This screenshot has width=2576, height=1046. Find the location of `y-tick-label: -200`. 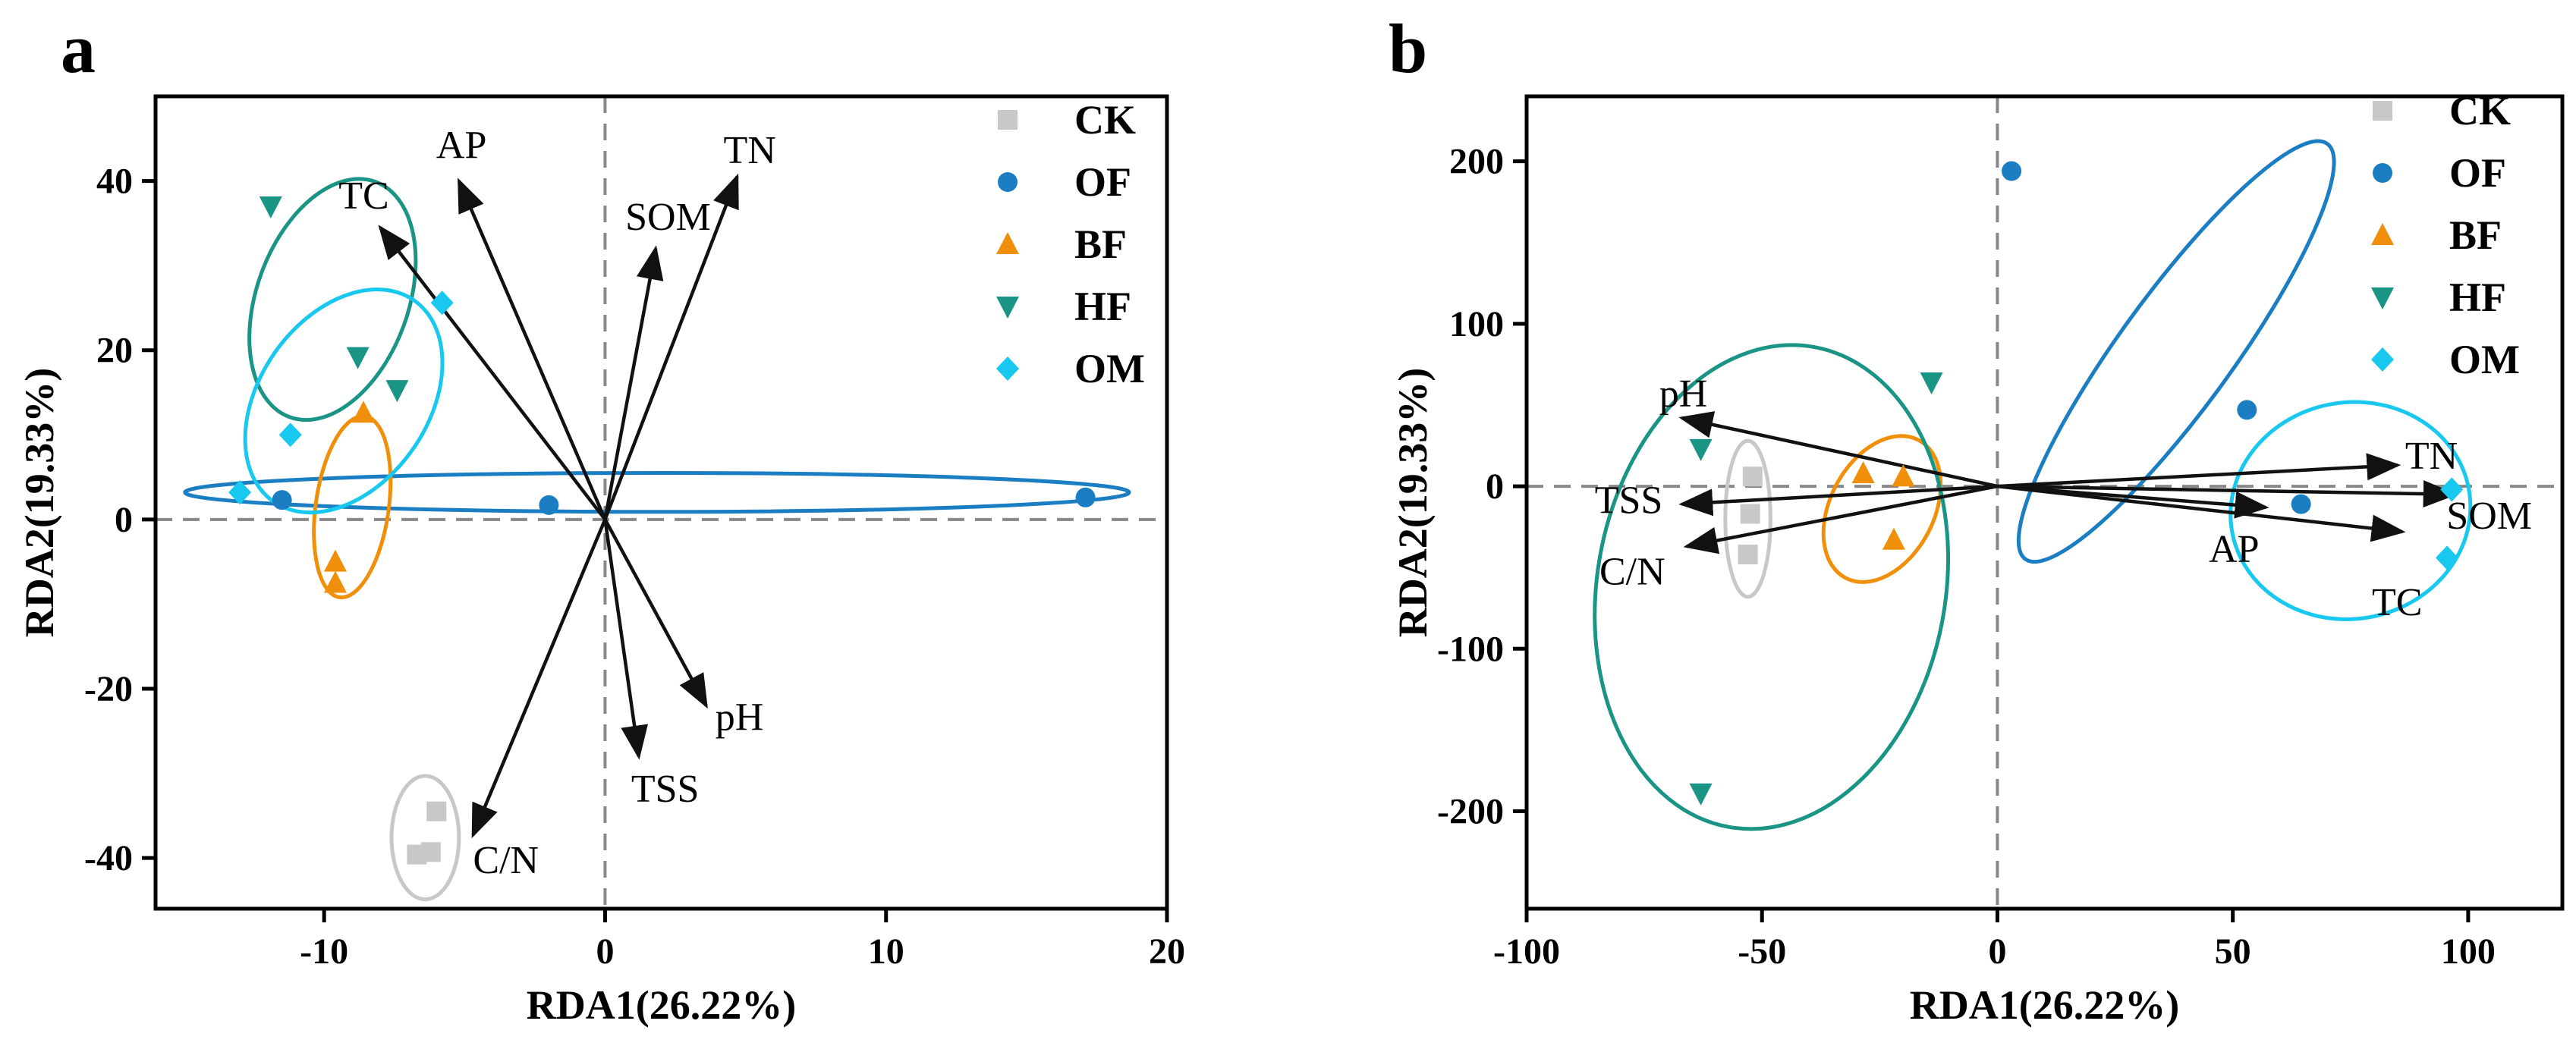

y-tick-label: -200 is located at coordinates (1470, 811).